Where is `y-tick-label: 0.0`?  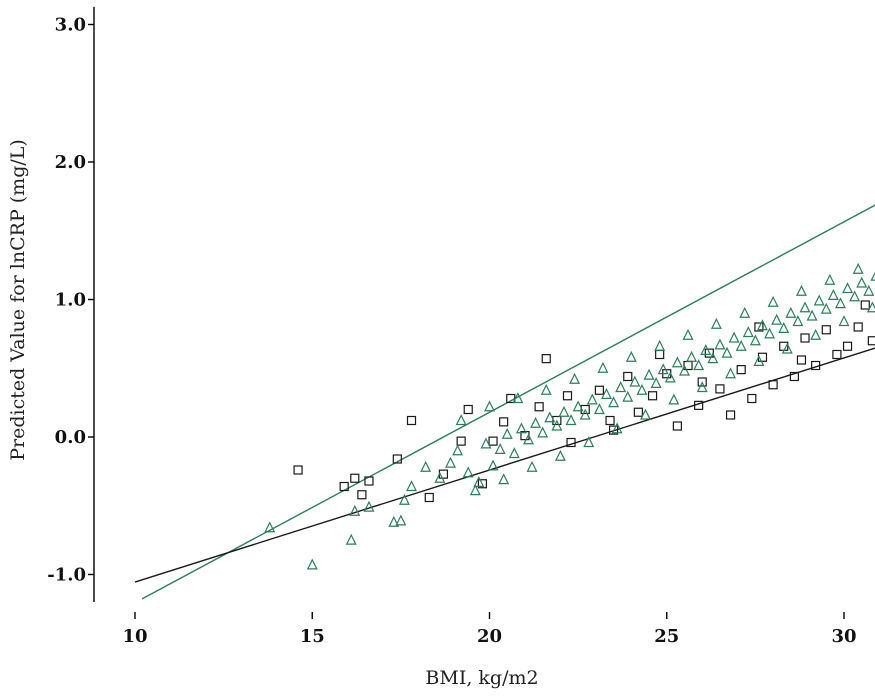 y-tick-label: 0.0 is located at coordinates (70, 437).